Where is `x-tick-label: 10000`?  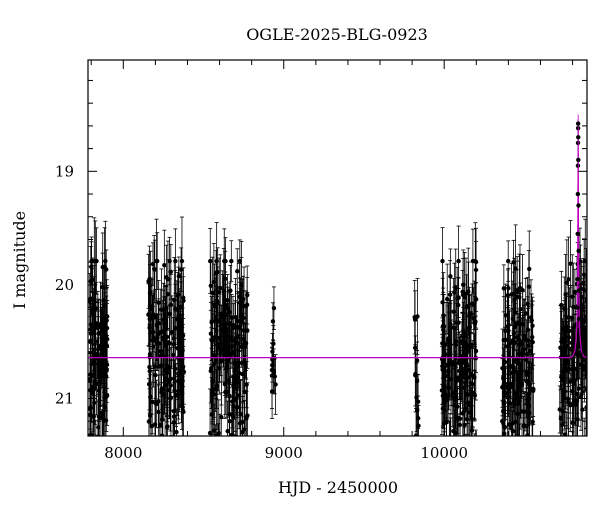 x-tick-label: 10000 is located at coordinates (444, 453).